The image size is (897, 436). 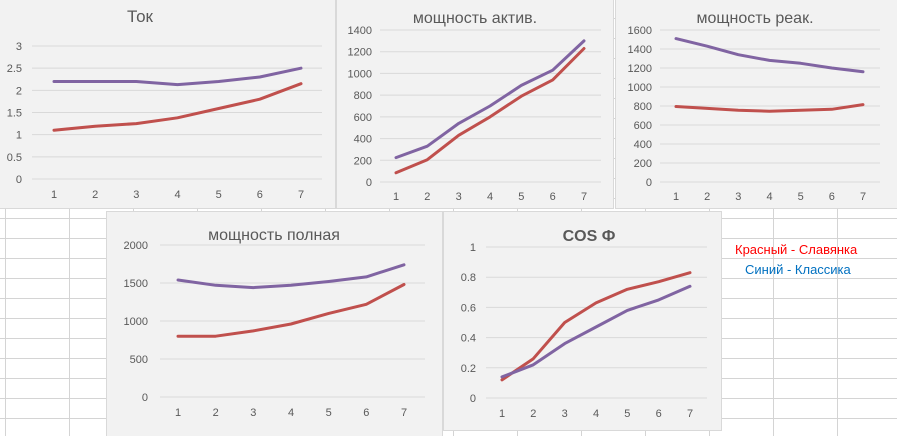 What do you see at coordinates (640, 31) in the screenshot?
I see `y-tick-label: 1600` at bounding box center [640, 31].